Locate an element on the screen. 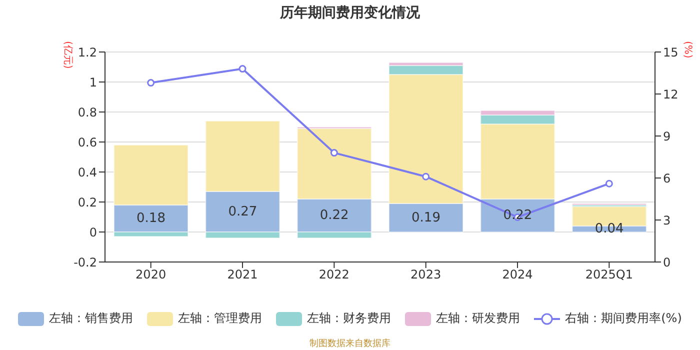 The width and height of the screenshot is (700, 350). chart-title: 历年期间费用变化情况 is located at coordinates (349, 13).